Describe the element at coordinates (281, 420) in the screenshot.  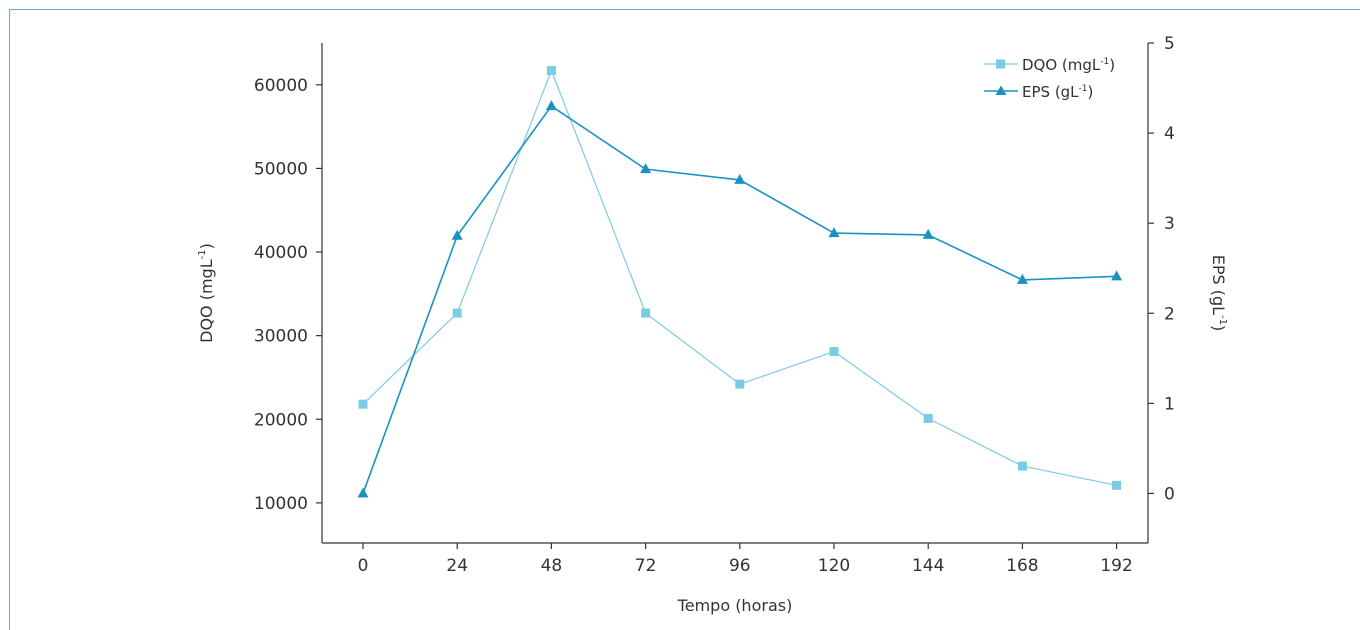
I see `left-y-tick-label: 20000` at that location.